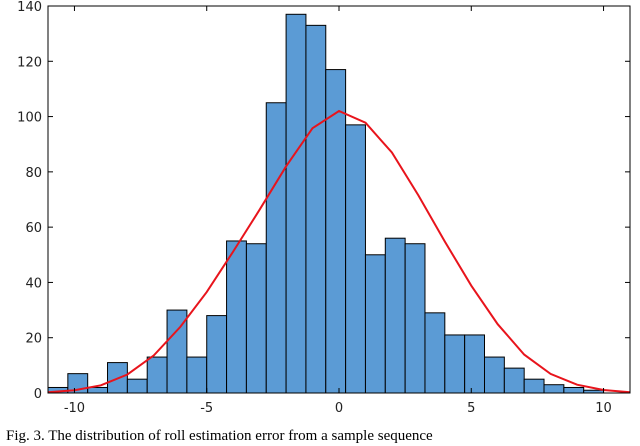 The height and width of the screenshot is (446, 640). What do you see at coordinates (29, 7) in the screenshot?
I see `y-tick-label: 140` at bounding box center [29, 7].